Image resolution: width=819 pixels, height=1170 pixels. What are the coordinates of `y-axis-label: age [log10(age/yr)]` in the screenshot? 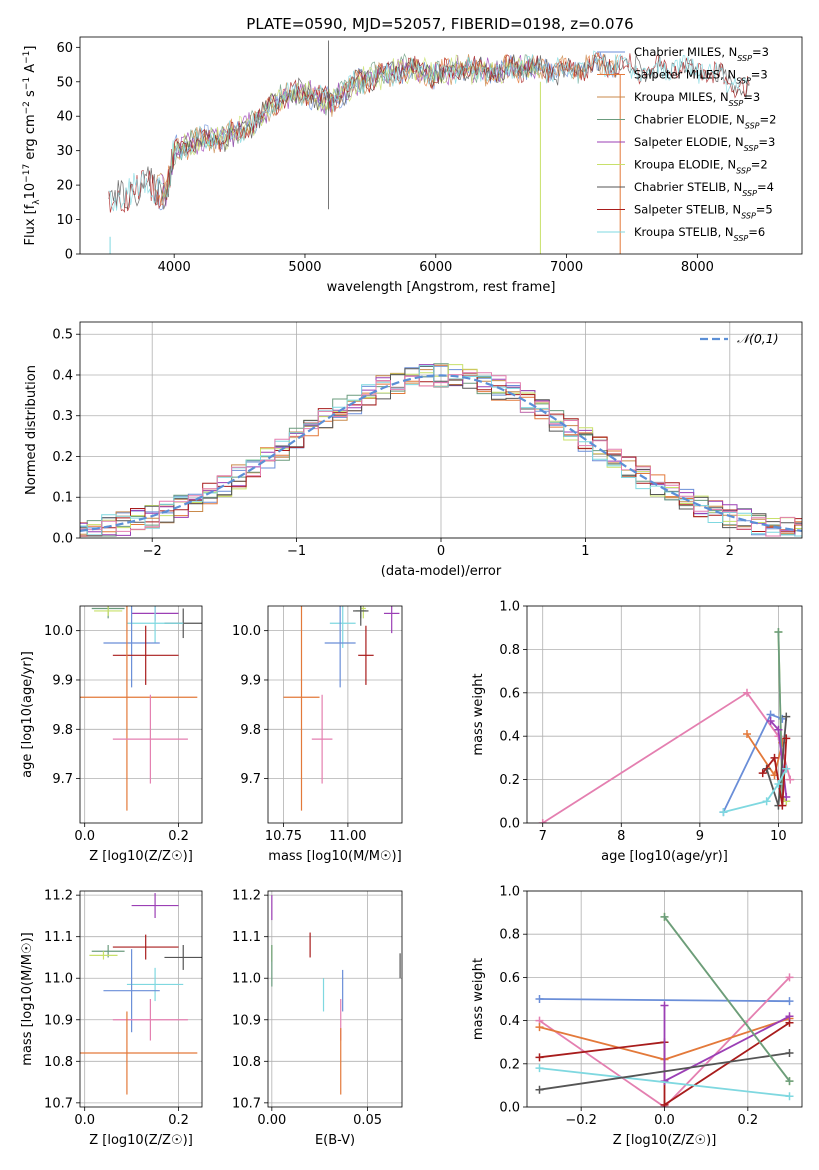 It's located at (27, 714).